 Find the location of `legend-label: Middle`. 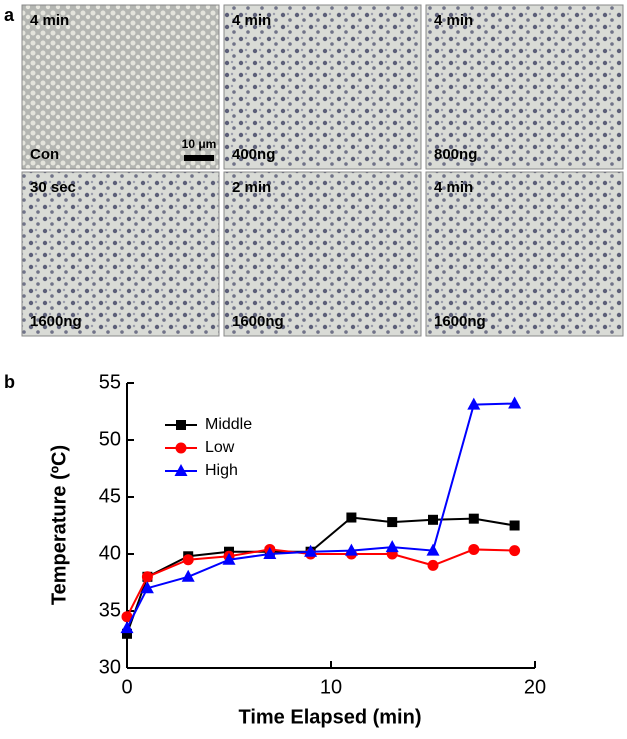

legend-label: Middle is located at coordinates (228, 424).